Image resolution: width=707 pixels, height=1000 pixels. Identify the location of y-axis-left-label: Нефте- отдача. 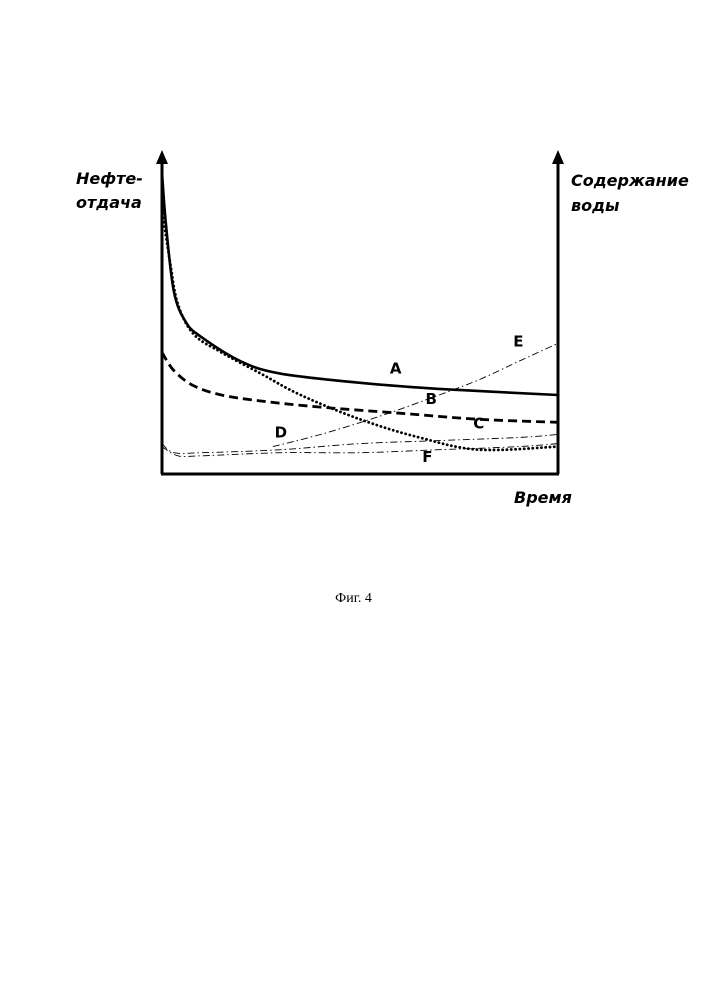
(121, 191).